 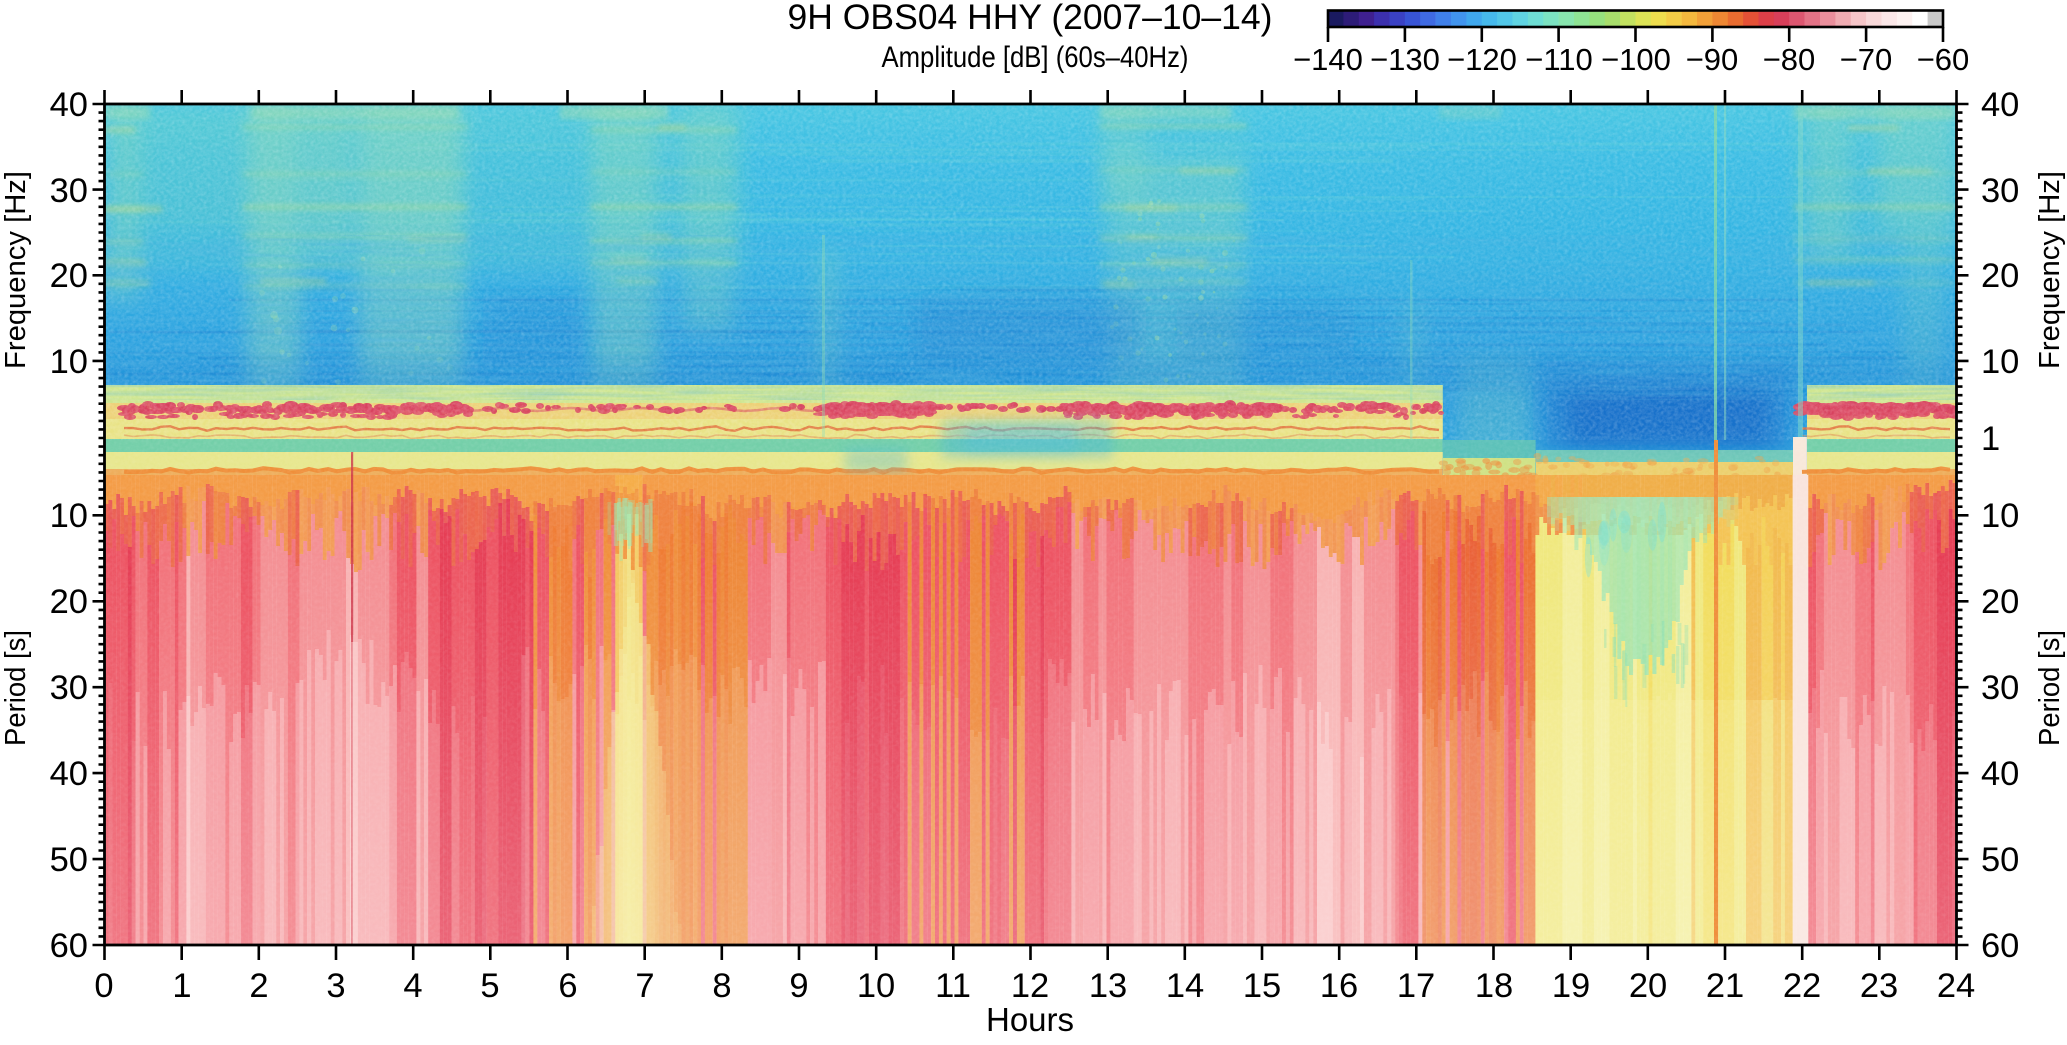 I want to click on svg-text: 24, so click(x=1956, y=986).